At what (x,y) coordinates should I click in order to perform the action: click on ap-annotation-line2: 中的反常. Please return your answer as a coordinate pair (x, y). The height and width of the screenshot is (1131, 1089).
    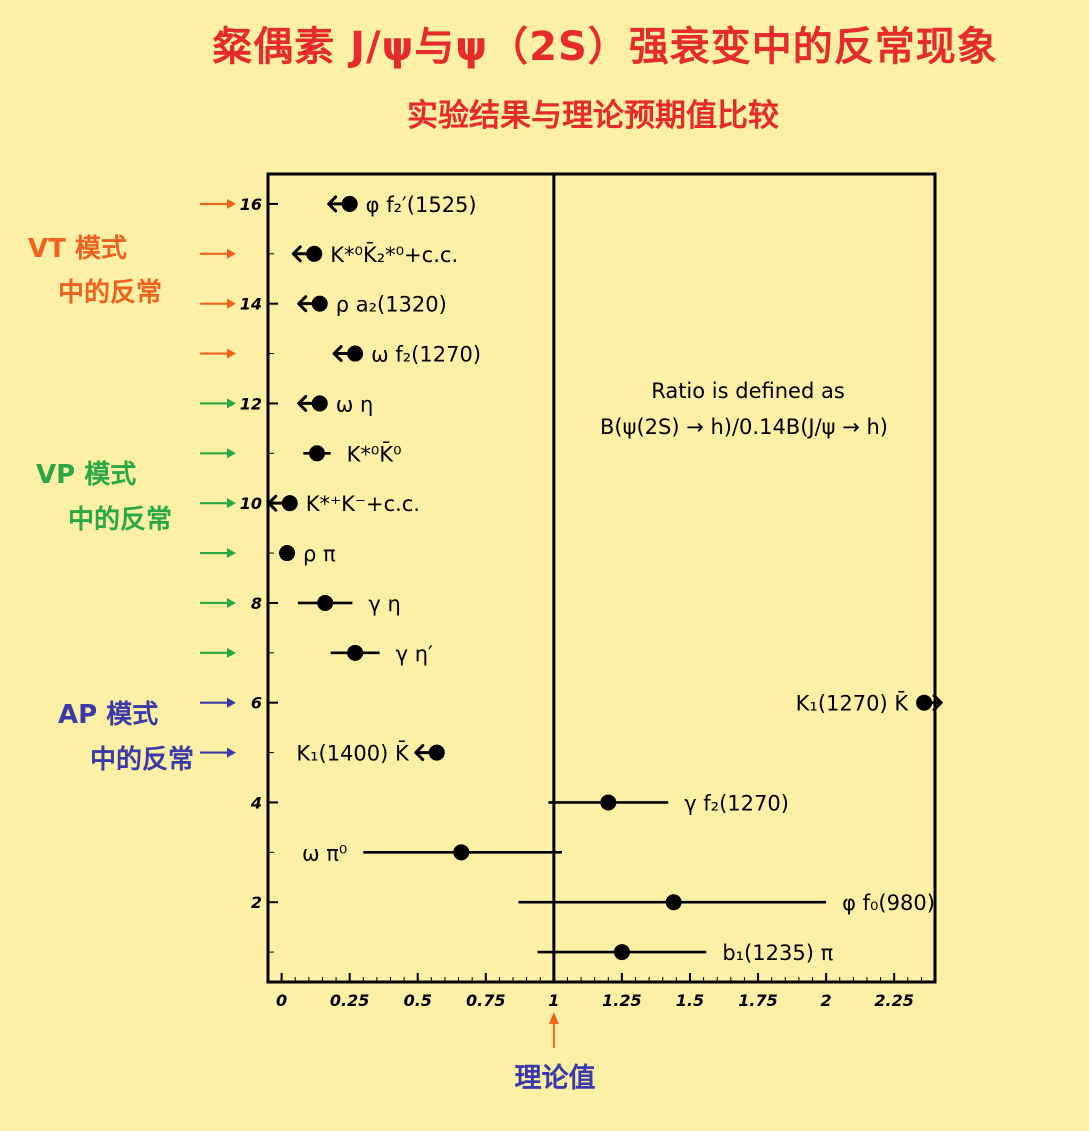
    Looking at the image, I should click on (142, 760).